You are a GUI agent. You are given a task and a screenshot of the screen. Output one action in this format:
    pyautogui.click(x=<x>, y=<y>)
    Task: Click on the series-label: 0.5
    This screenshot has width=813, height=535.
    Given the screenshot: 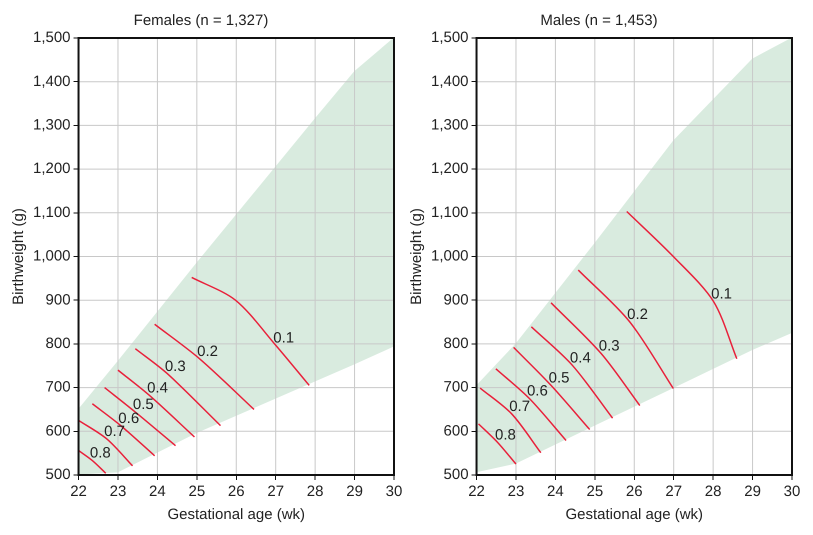 What is the action you would take?
    pyautogui.click(x=559, y=378)
    